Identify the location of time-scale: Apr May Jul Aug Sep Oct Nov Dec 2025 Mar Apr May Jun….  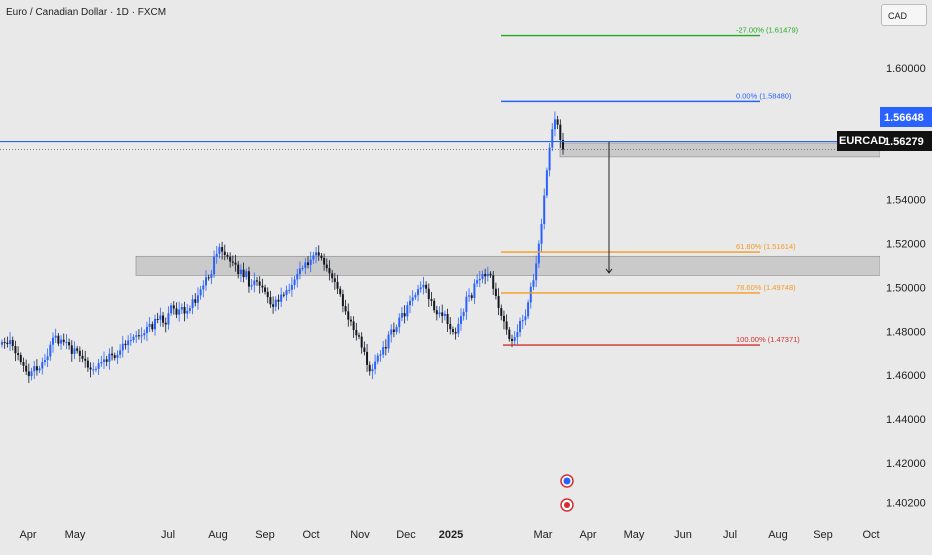
(440, 535).